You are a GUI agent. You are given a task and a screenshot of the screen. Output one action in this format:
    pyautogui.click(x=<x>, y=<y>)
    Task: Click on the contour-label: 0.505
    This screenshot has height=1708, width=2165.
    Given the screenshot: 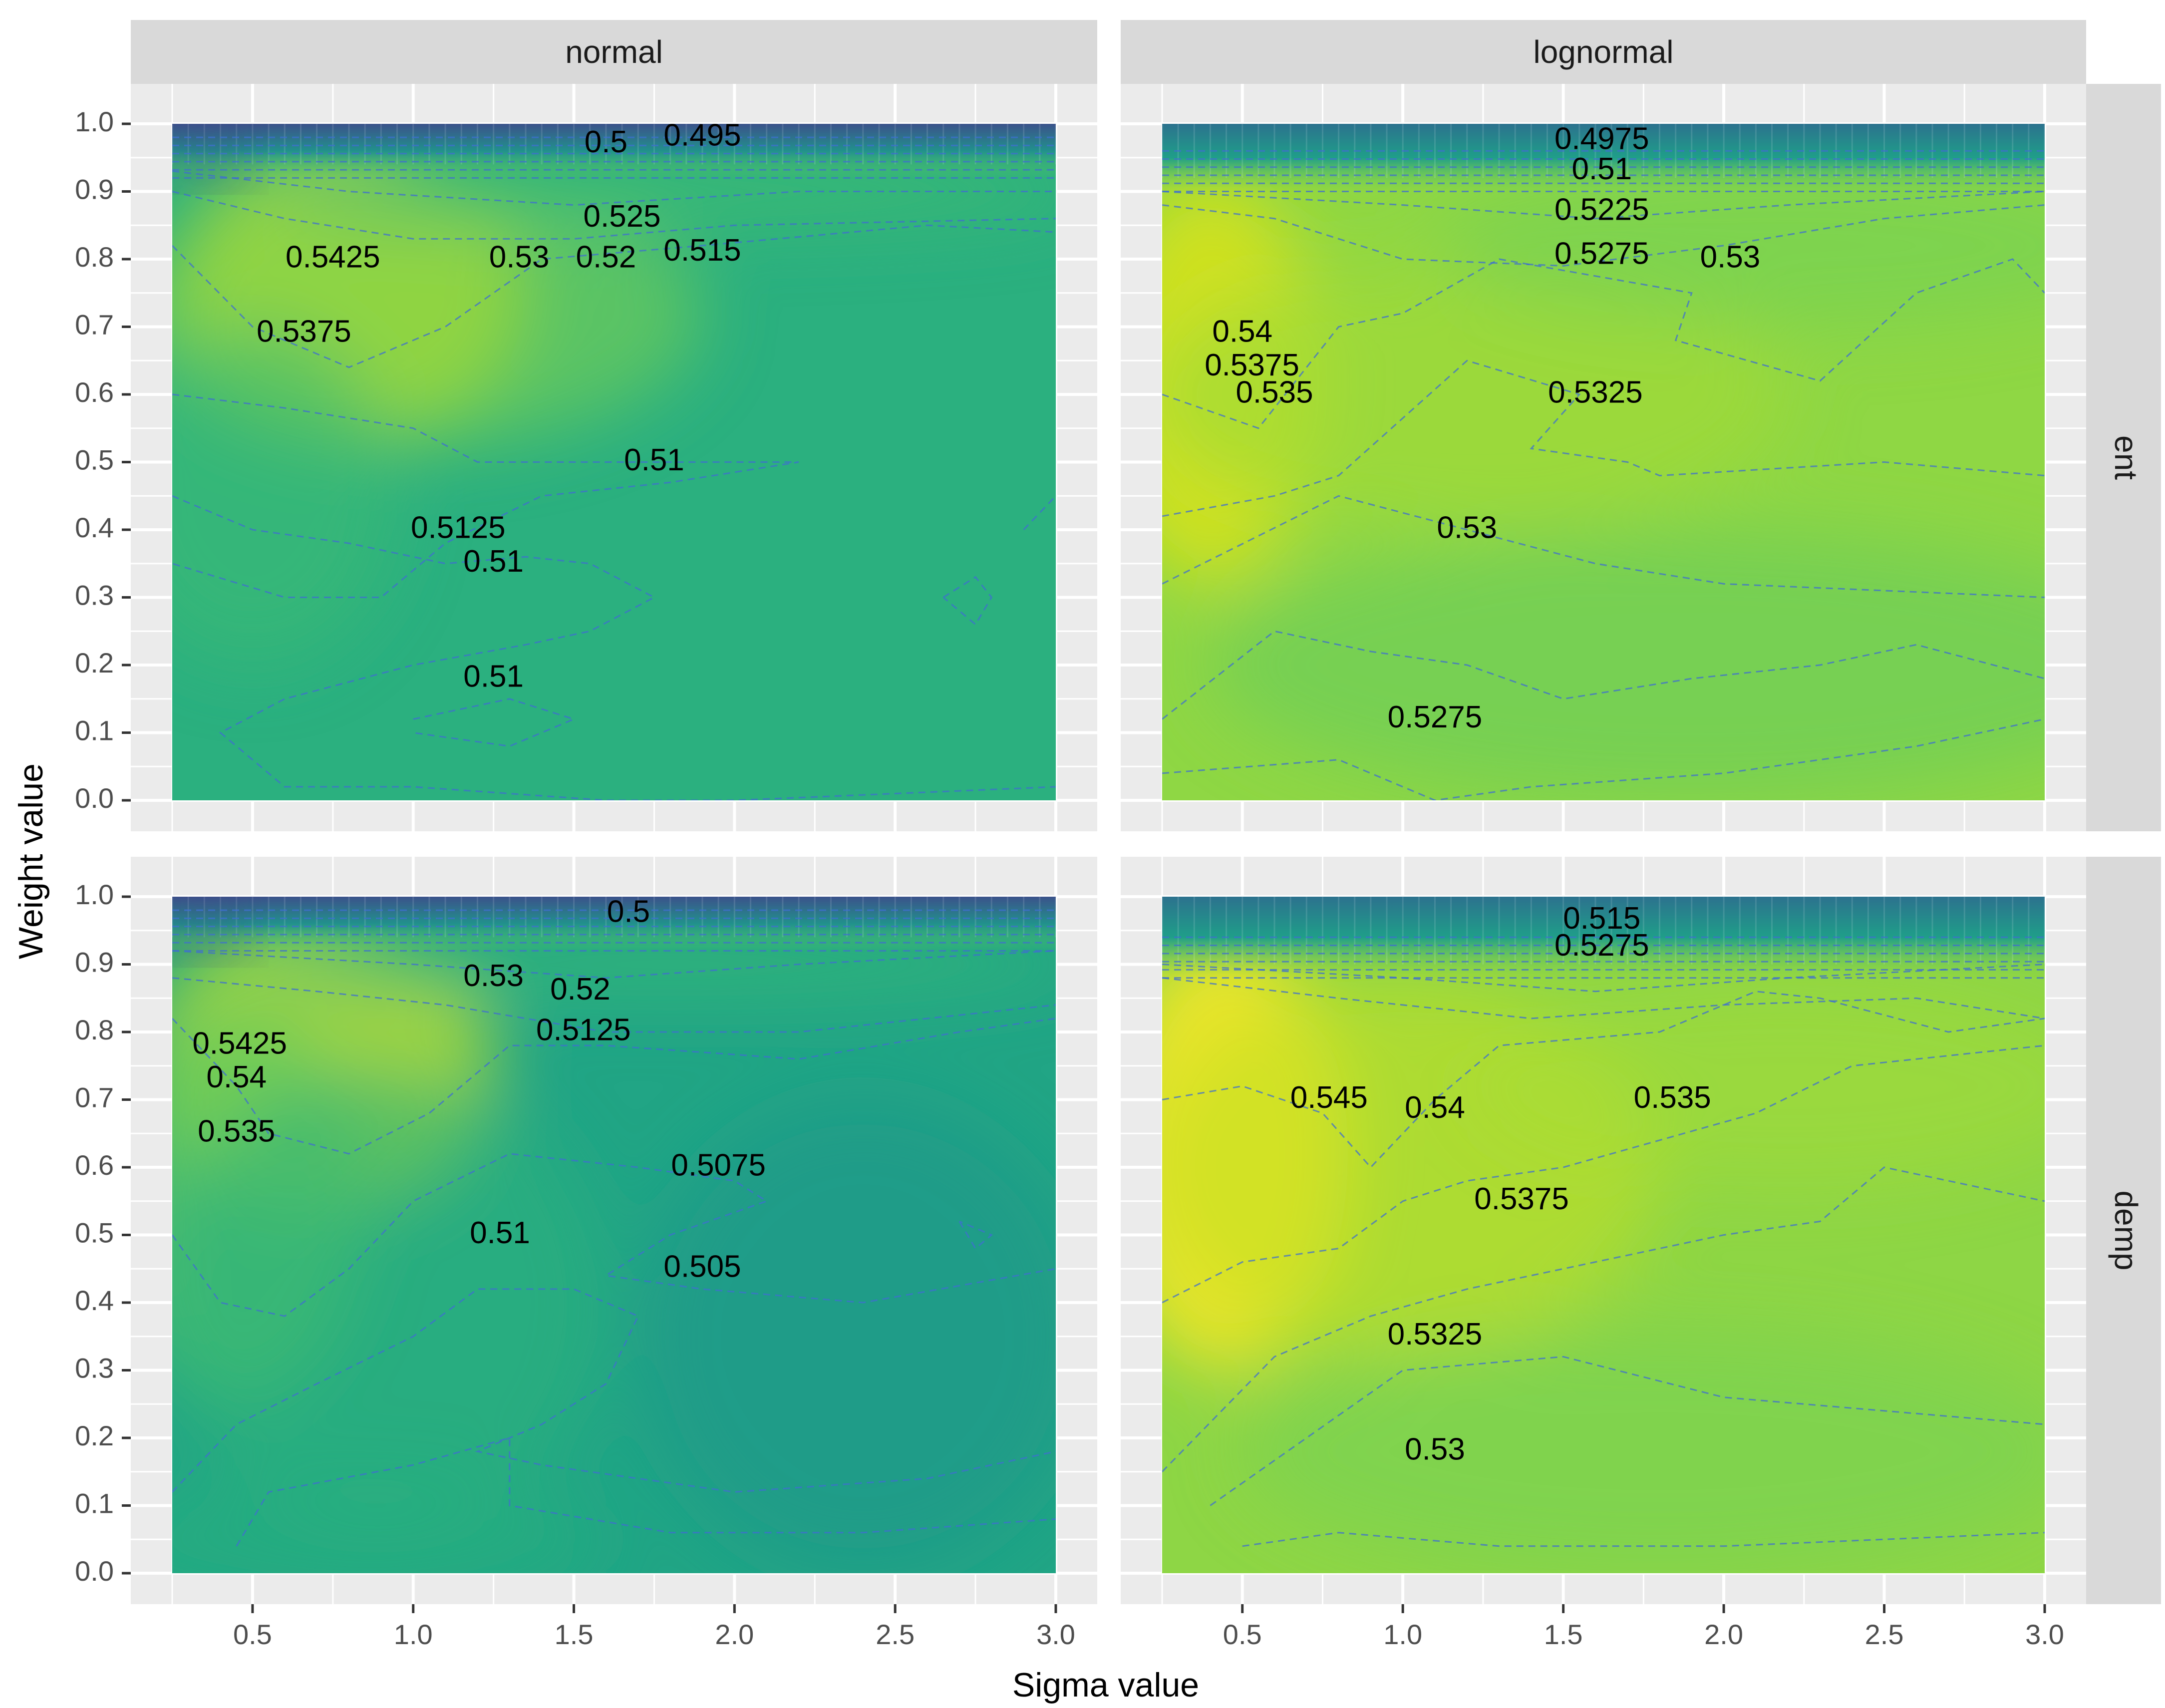 What is the action you would take?
    pyautogui.click(x=702, y=1267)
    